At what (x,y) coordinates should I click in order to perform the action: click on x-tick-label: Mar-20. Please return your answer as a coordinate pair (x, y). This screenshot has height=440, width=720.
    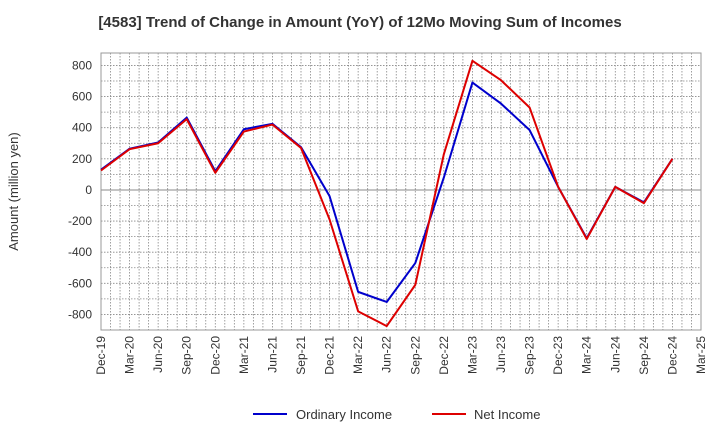
    Looking at the image, I should click on (130, 355).